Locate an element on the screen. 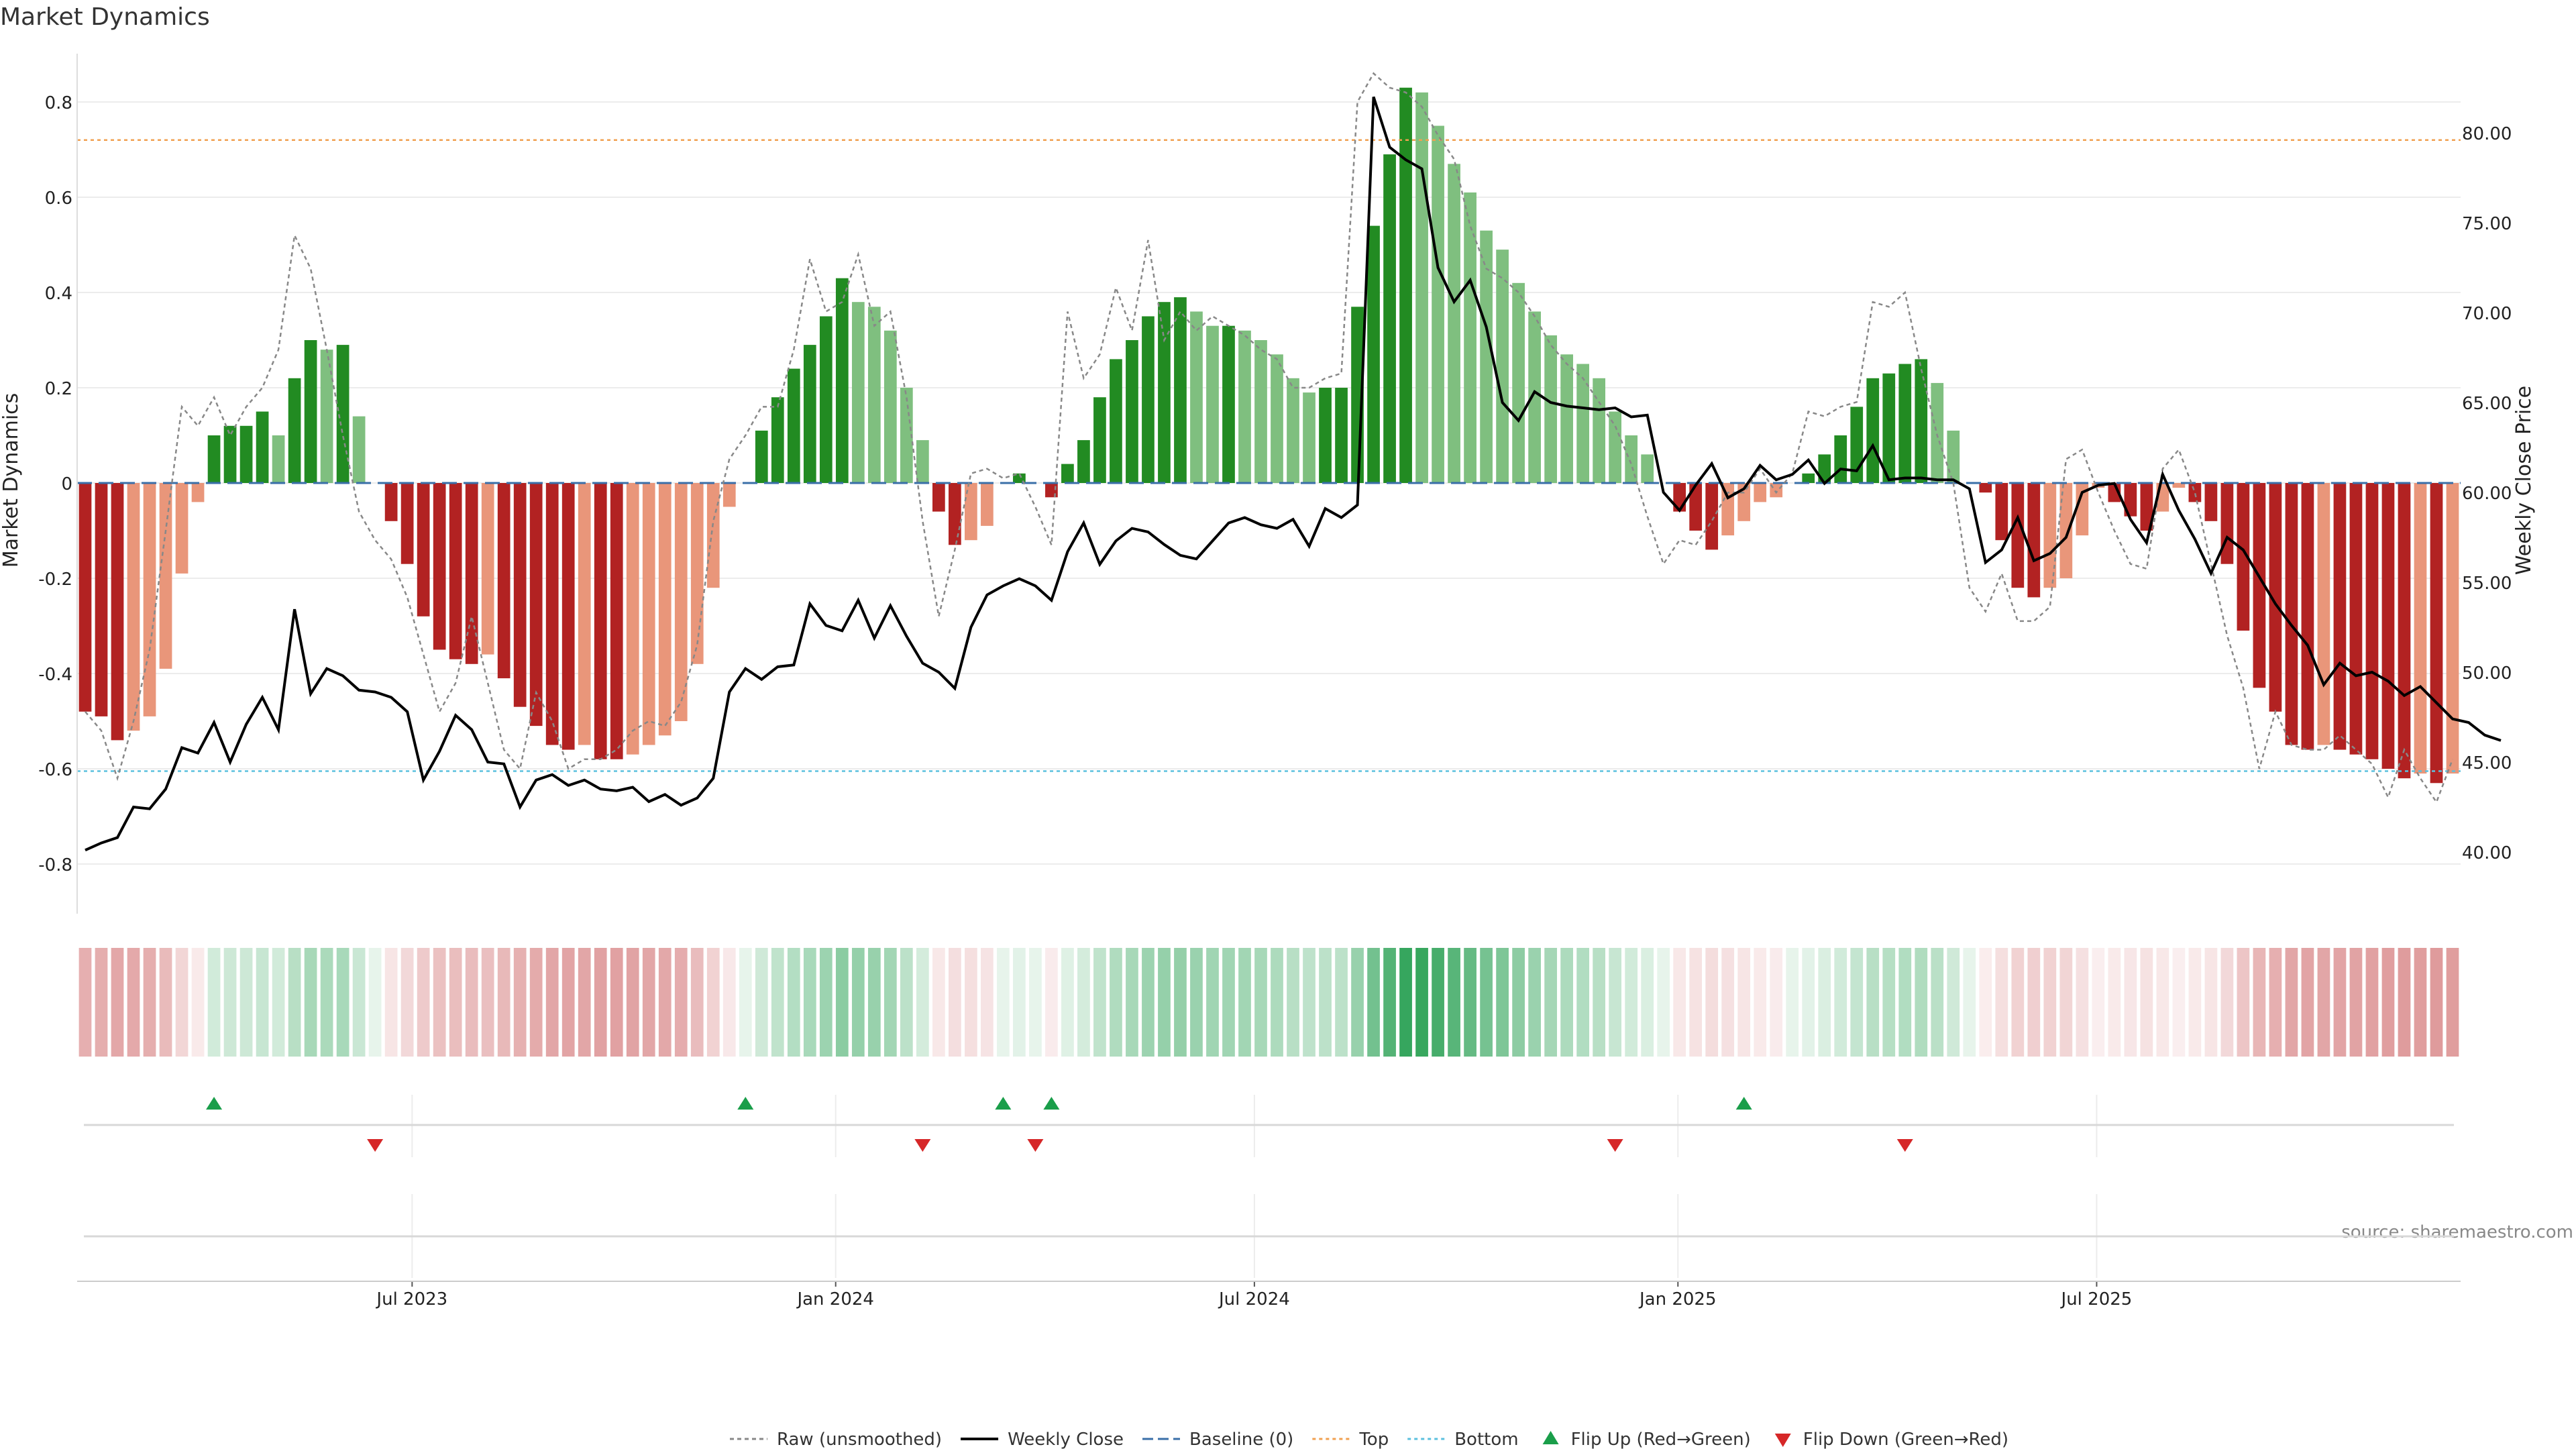  y-tick-label-right: 80.00 is located at coordinates (2487, 134).